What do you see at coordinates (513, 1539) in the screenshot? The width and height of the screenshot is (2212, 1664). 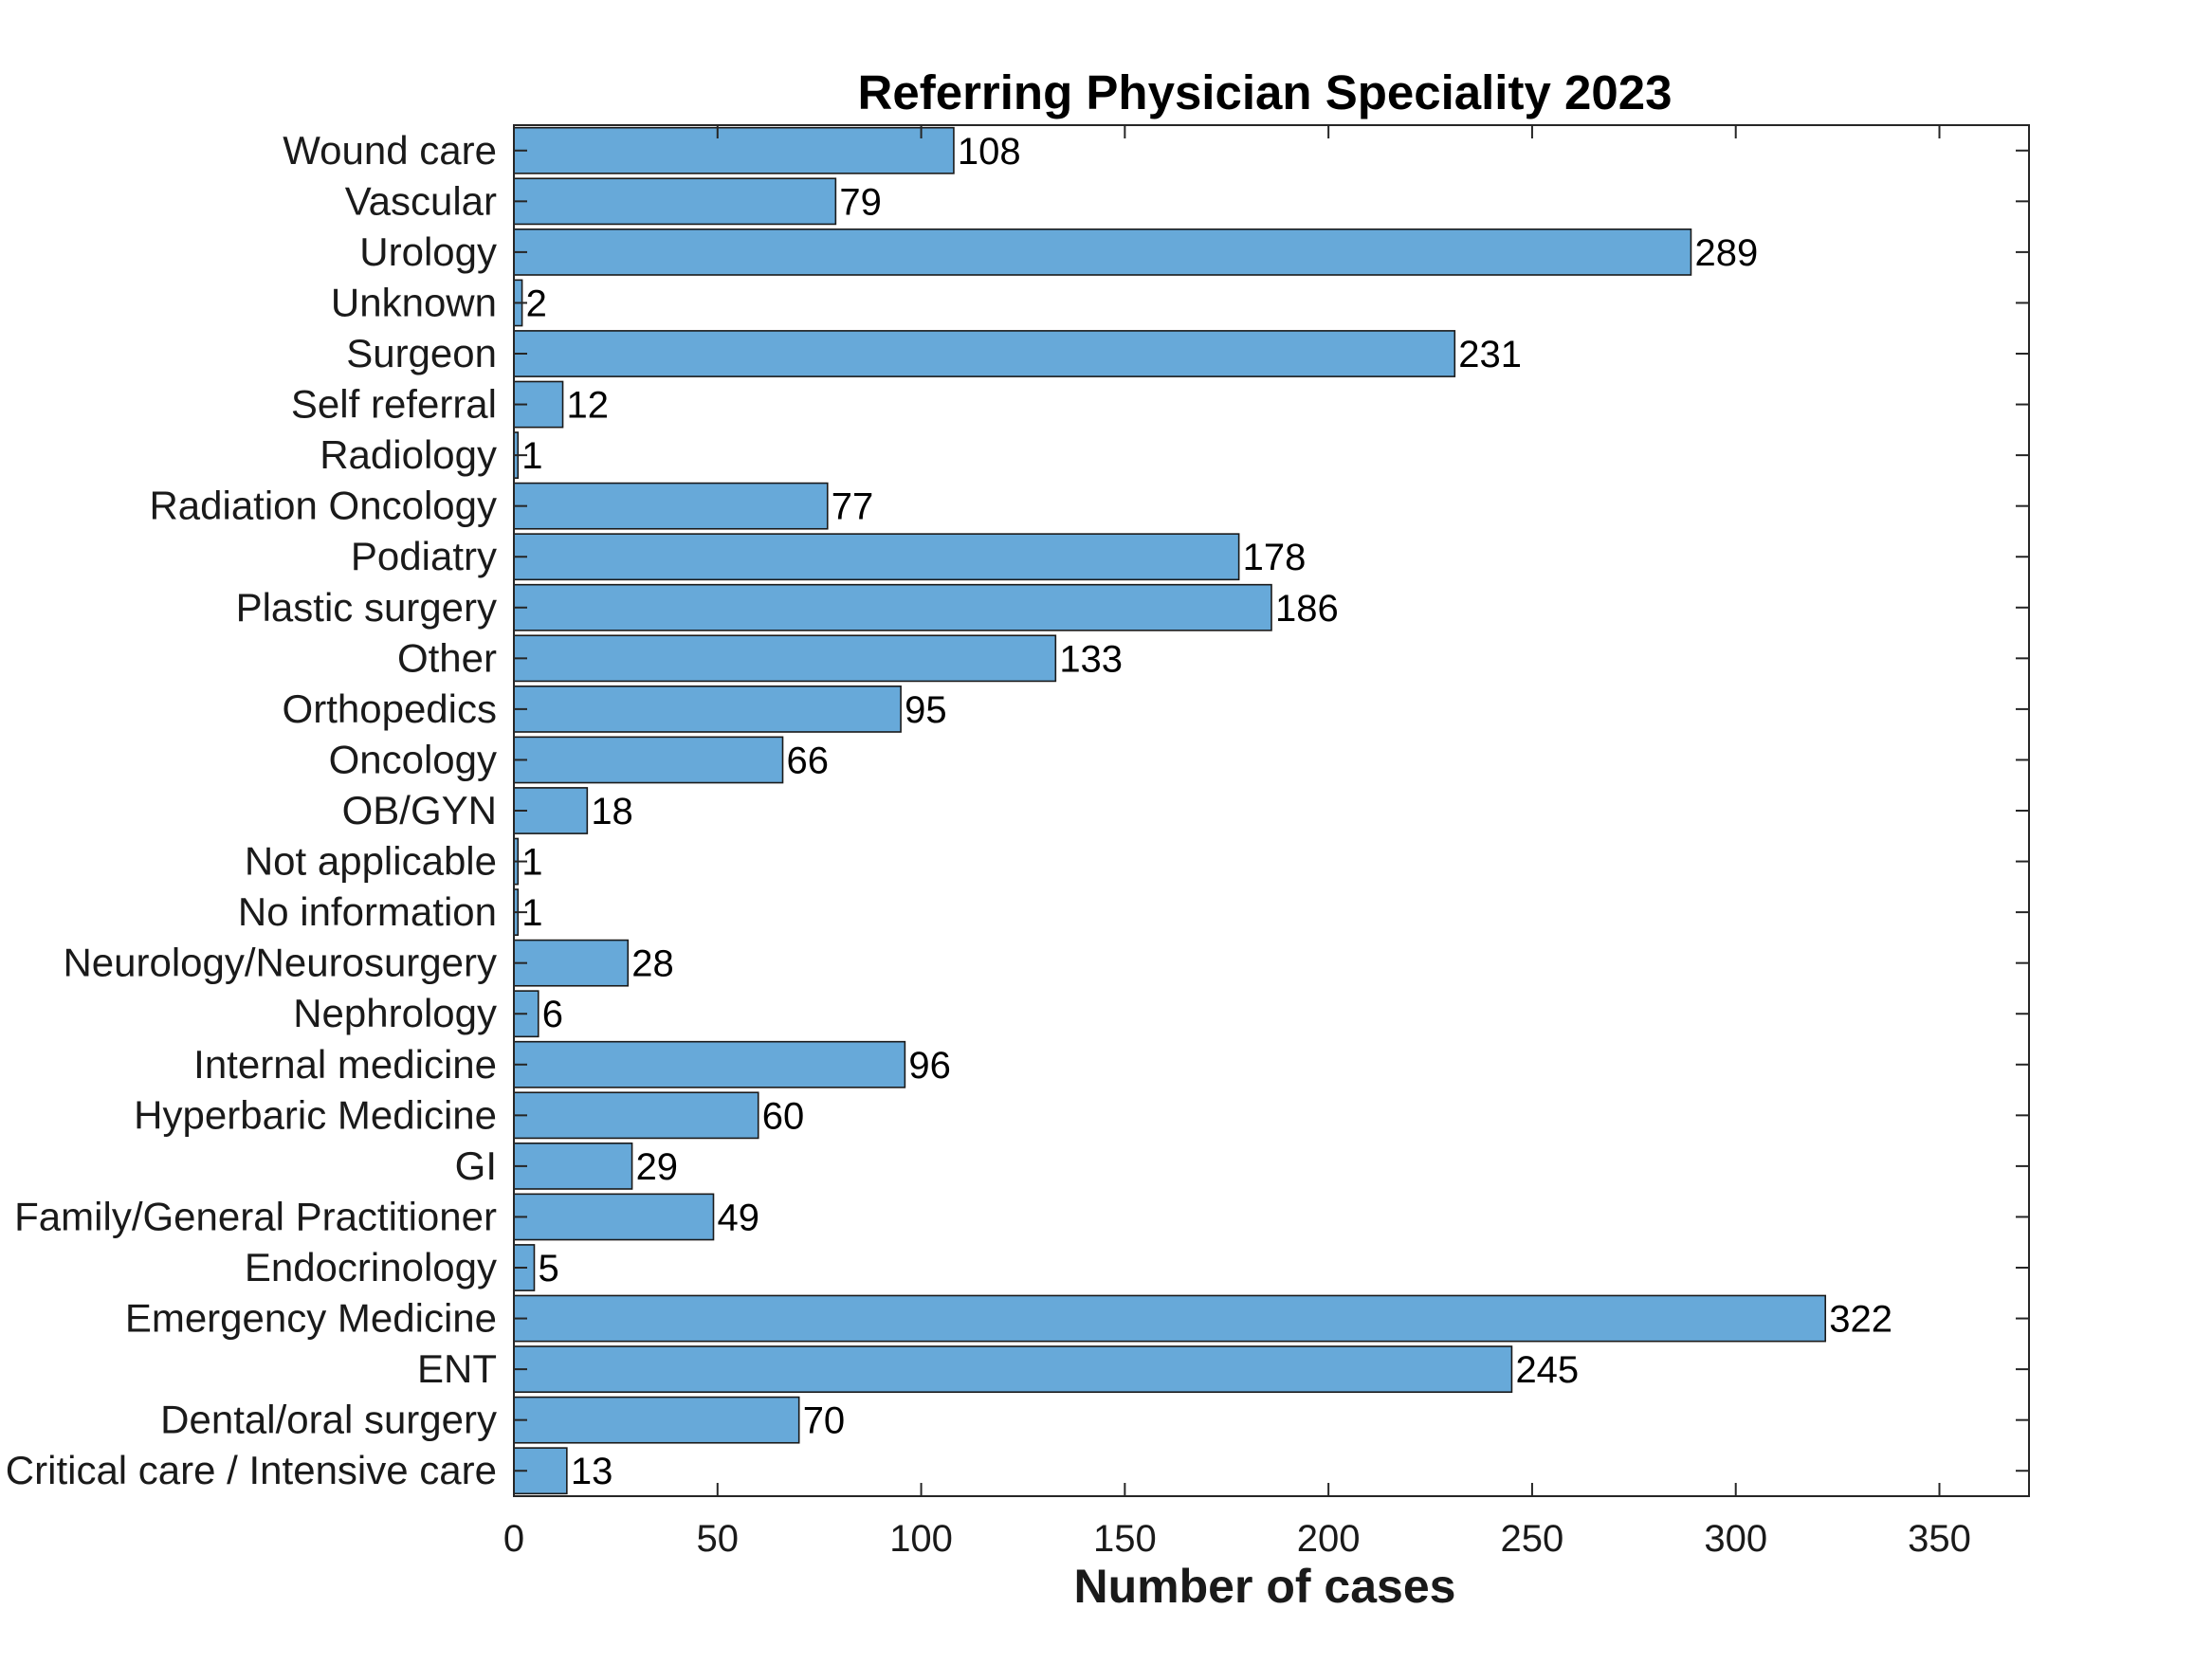 I see `x-tick-label: 0` at bounding box center [513, 1539].